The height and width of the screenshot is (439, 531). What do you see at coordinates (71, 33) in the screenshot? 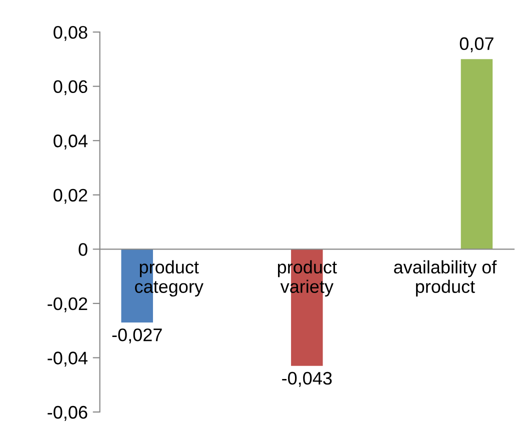
I see `y-tick-label: 0,08` at bounding box center [71, 33].